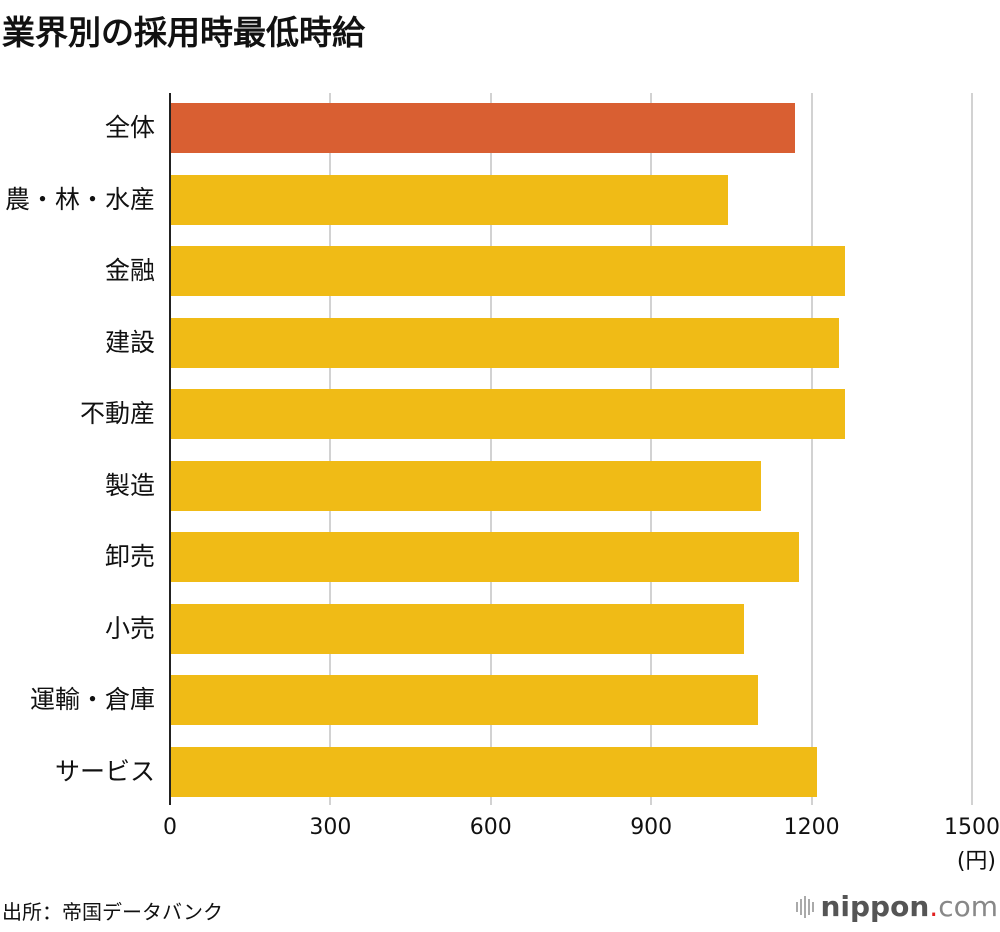  I want to click on source-note: 出所：帝国データバンク, so click(112, 912).